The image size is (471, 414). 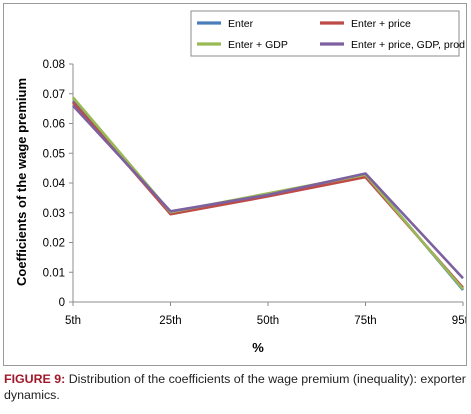 I want to click on legend-entry: Enter + price, so click(x=381, y=24).